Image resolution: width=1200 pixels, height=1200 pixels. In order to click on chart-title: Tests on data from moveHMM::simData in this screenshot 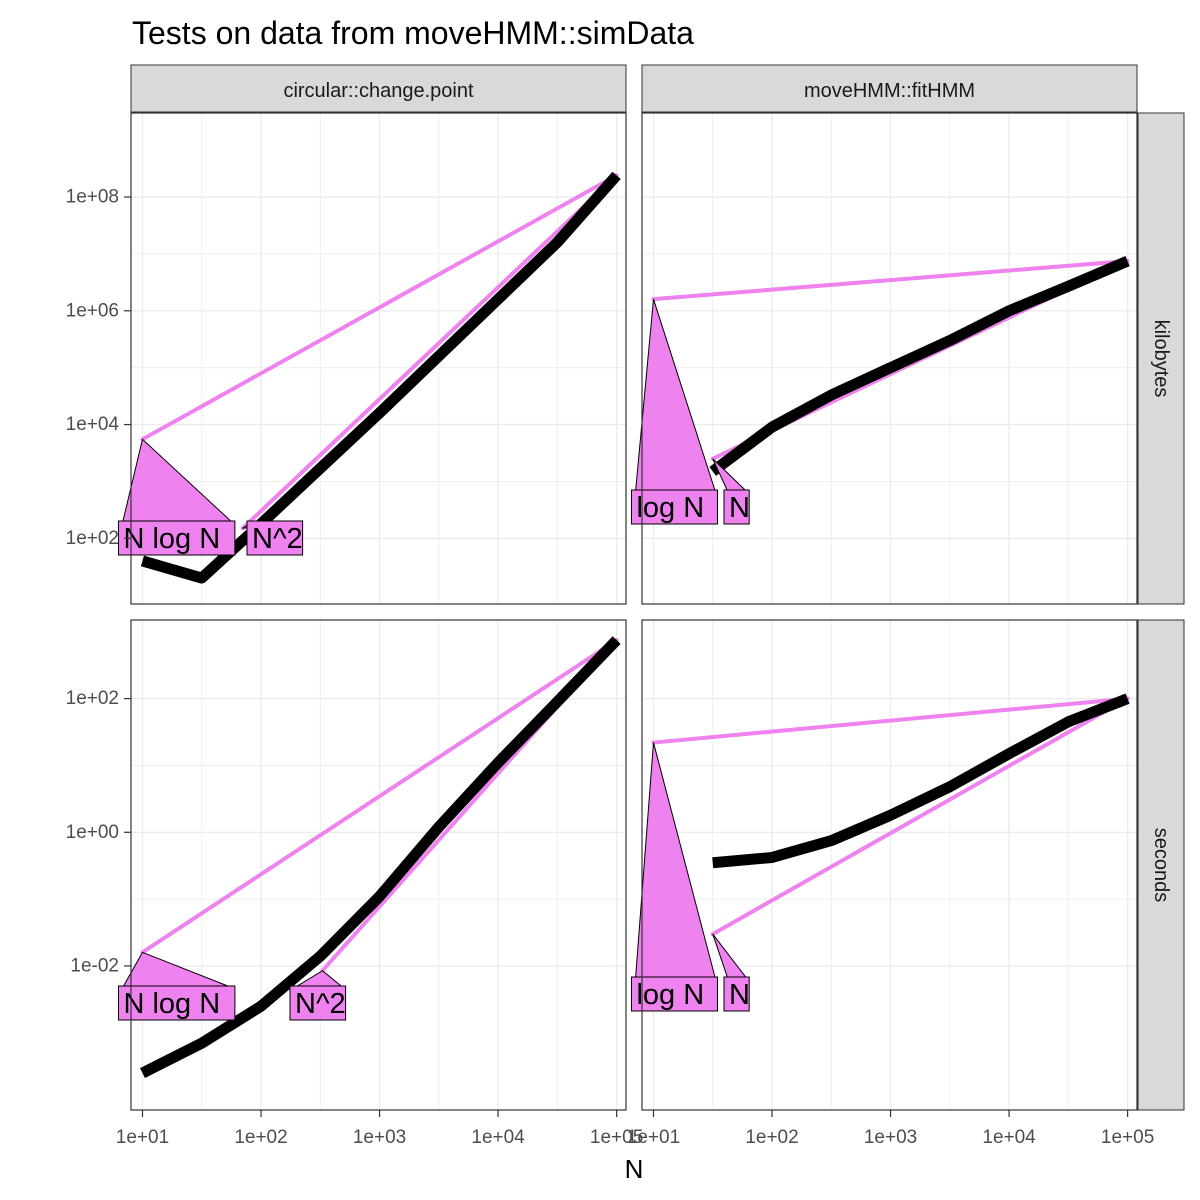, I will do `click(413, 33)`.